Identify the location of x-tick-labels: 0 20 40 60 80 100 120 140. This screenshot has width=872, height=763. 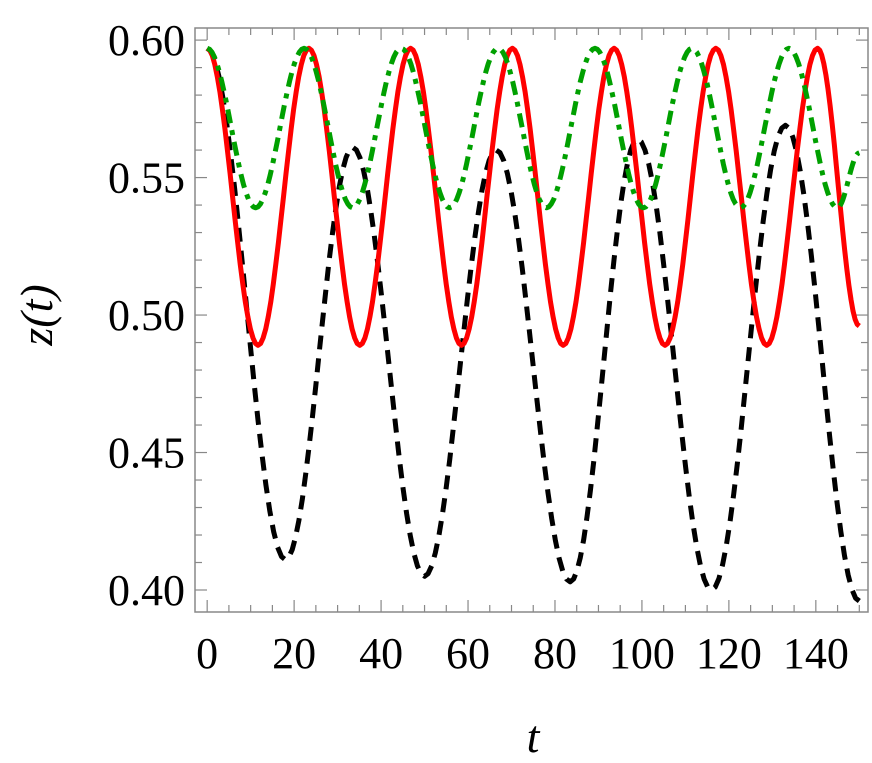
(522, 653).